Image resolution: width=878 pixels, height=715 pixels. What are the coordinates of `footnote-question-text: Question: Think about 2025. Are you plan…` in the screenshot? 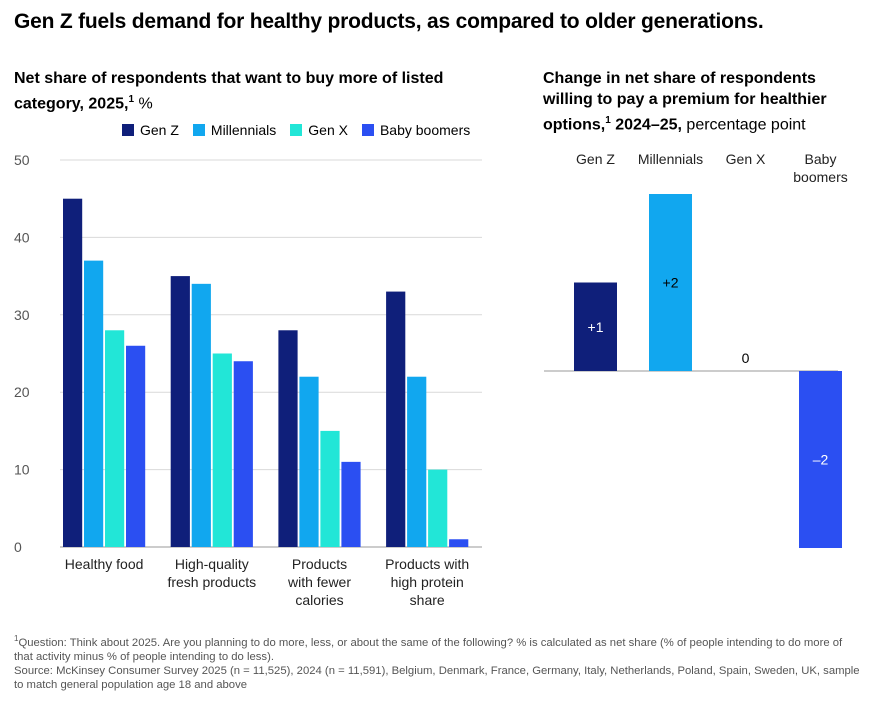 It's located at (428, 649).